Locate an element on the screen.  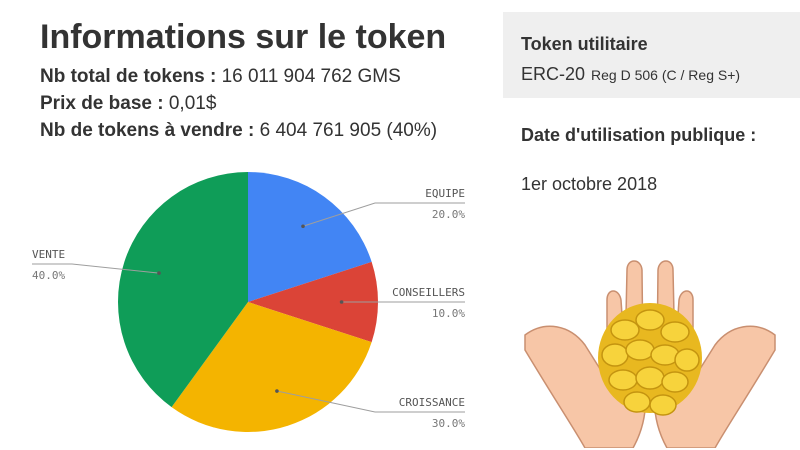
base-price-value: 0,01$ is located at coordinates (192, 103).